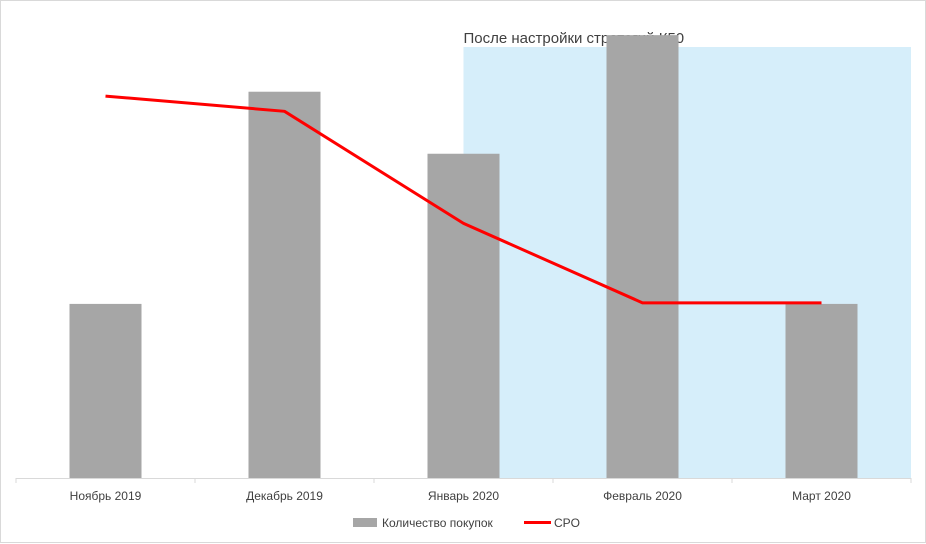  What do you see at coordinates (642, 496) in the screenshot?
I see `x-label-4: Февраль 2020` at bounding box center [642, 496].